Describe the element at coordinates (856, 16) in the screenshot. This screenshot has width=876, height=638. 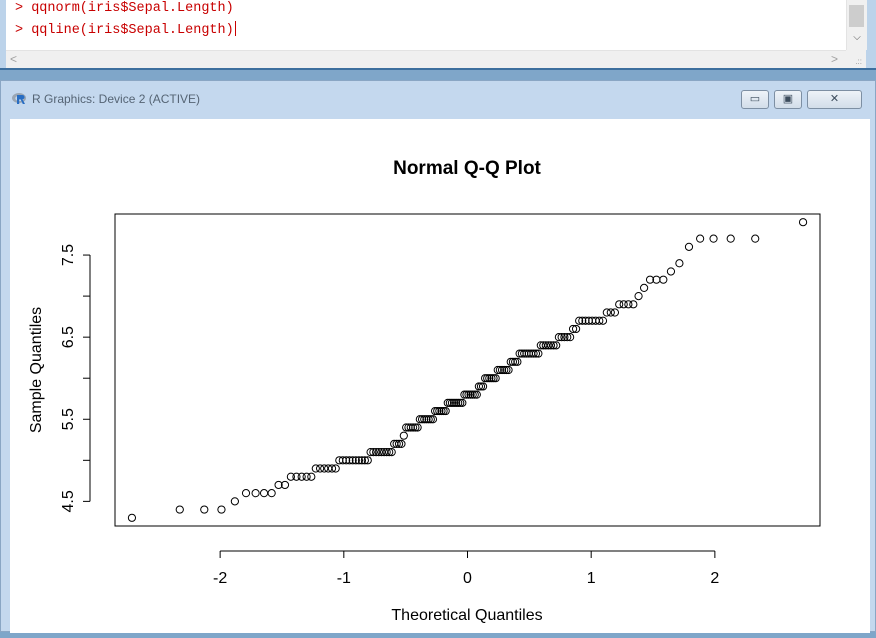
I see `scrollbar-thumb` at that location.